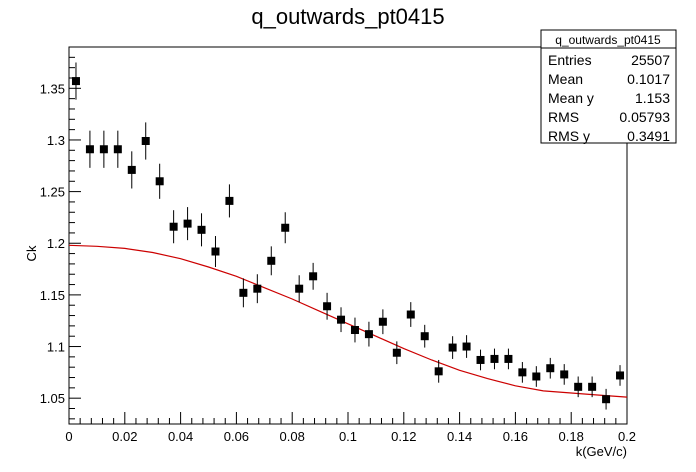  Describe the element at coordinates (68, 436) in the screenshot. I see `x-tick-label: 0` at that location.